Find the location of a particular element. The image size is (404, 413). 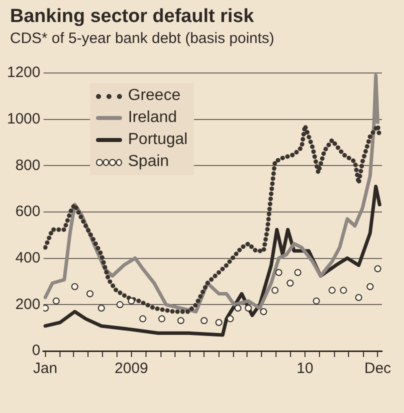

legend-label: Ireland is located at coordinates (152, 118).